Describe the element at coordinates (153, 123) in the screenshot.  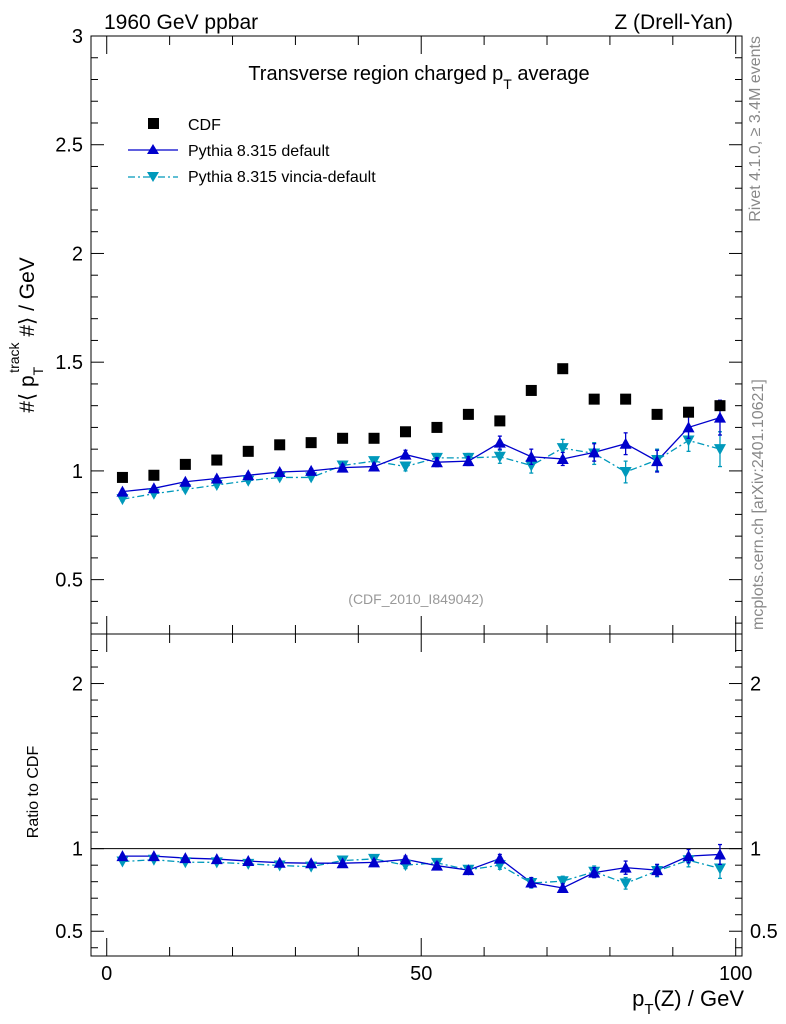
I see `legend-marker-cdf` at that location.